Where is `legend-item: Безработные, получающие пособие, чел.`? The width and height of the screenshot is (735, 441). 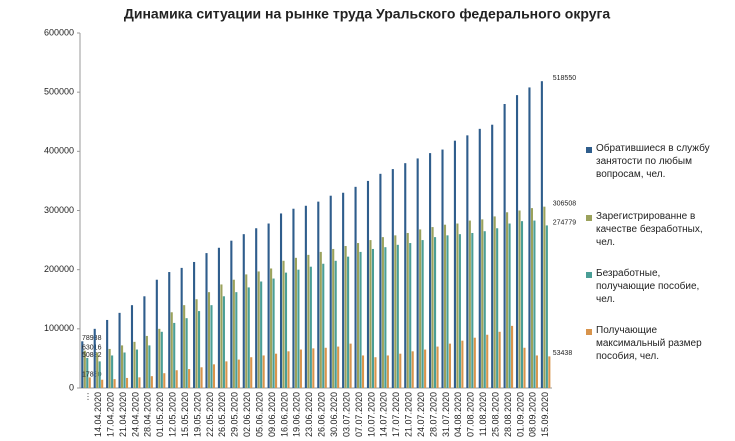
legend-item: Безработные, получающие пособие, чел. is located at coordinates (648, 286).